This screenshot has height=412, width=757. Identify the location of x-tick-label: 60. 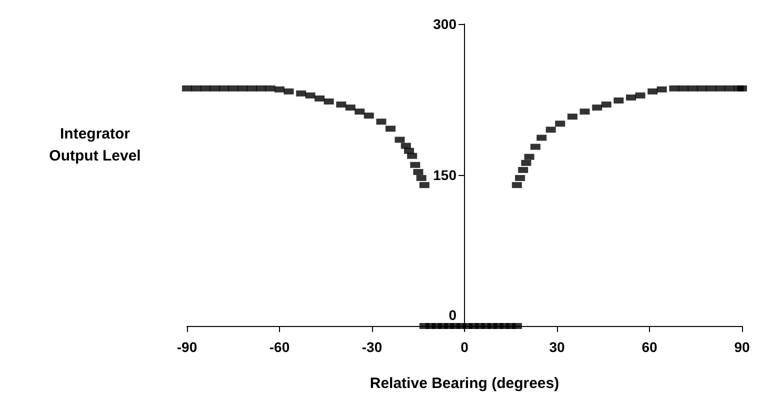
(650, 347).